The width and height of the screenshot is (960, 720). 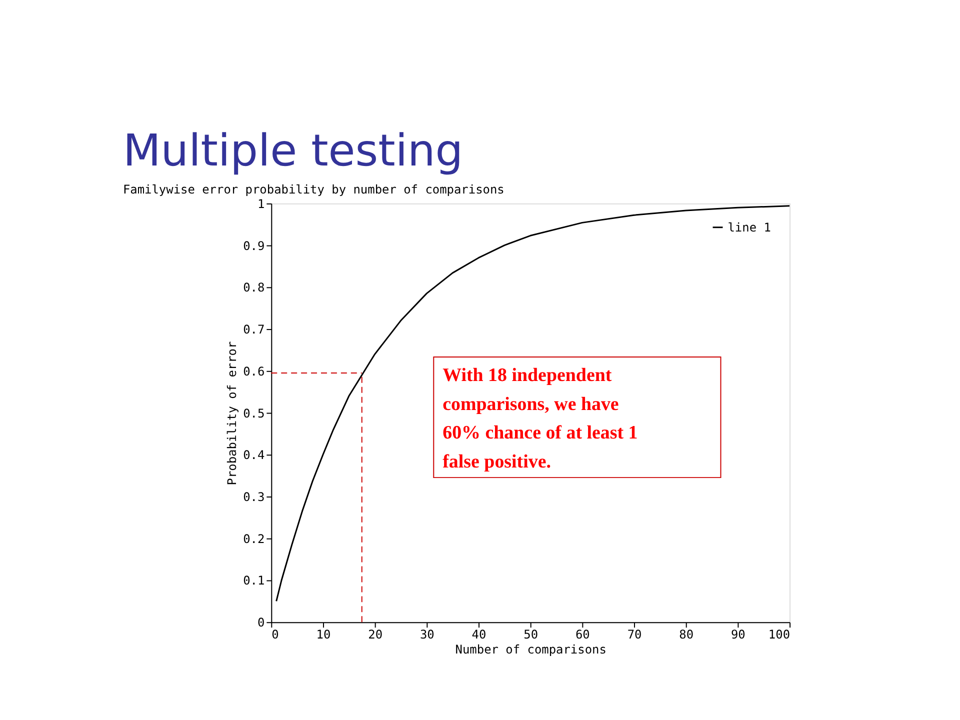 What do you see at coordinates (232, 413) in the screenshot?
I see `y-axis-title: Probability of error` at bounding box center [232, 413].